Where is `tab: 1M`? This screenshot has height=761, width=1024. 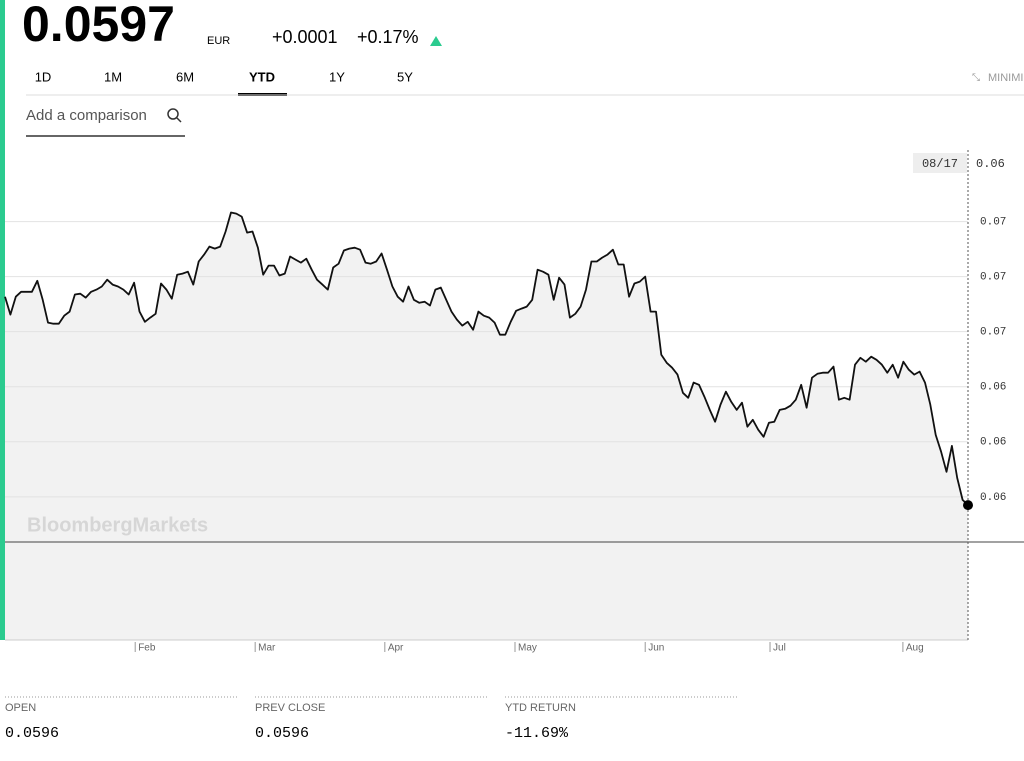
tab: 1M is located at coordinates (113, 76).